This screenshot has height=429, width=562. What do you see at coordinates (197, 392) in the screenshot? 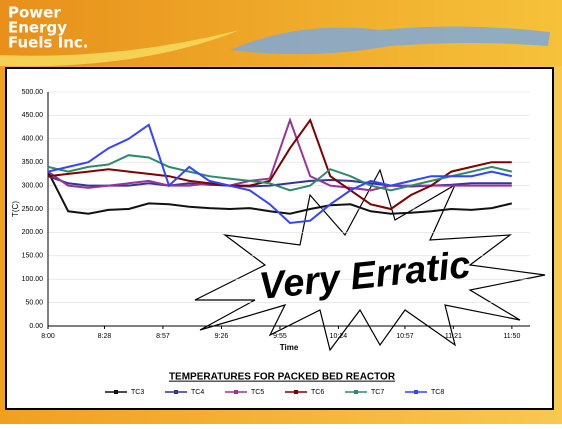
I see `legend-label: TC4` at bounding box center [197, 392].